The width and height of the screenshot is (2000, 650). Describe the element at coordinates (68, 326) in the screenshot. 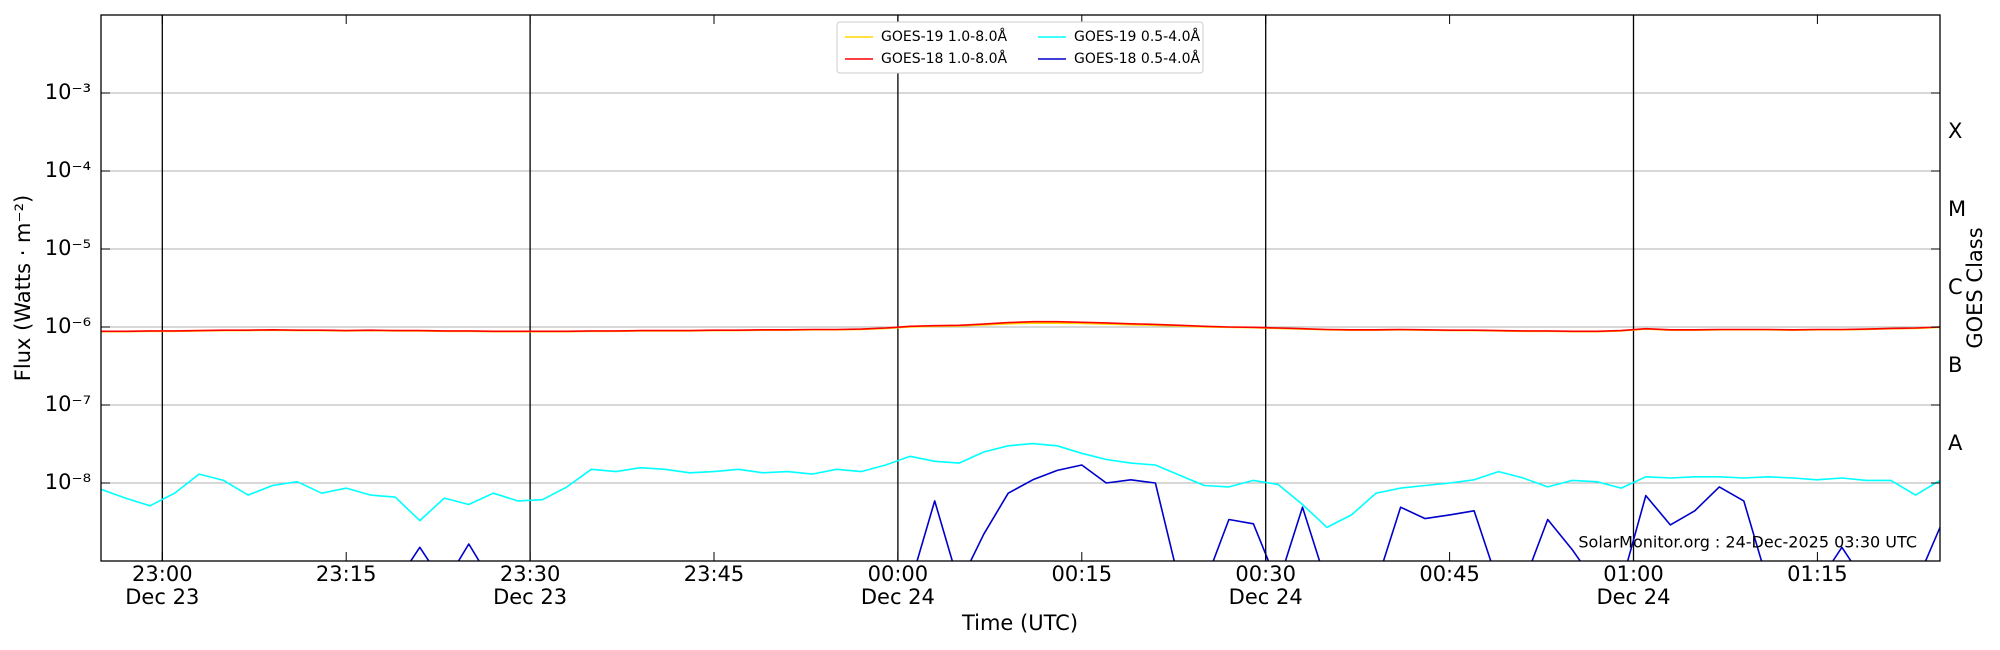

I see `y-tick-label: 10⁻⁶` at that location.